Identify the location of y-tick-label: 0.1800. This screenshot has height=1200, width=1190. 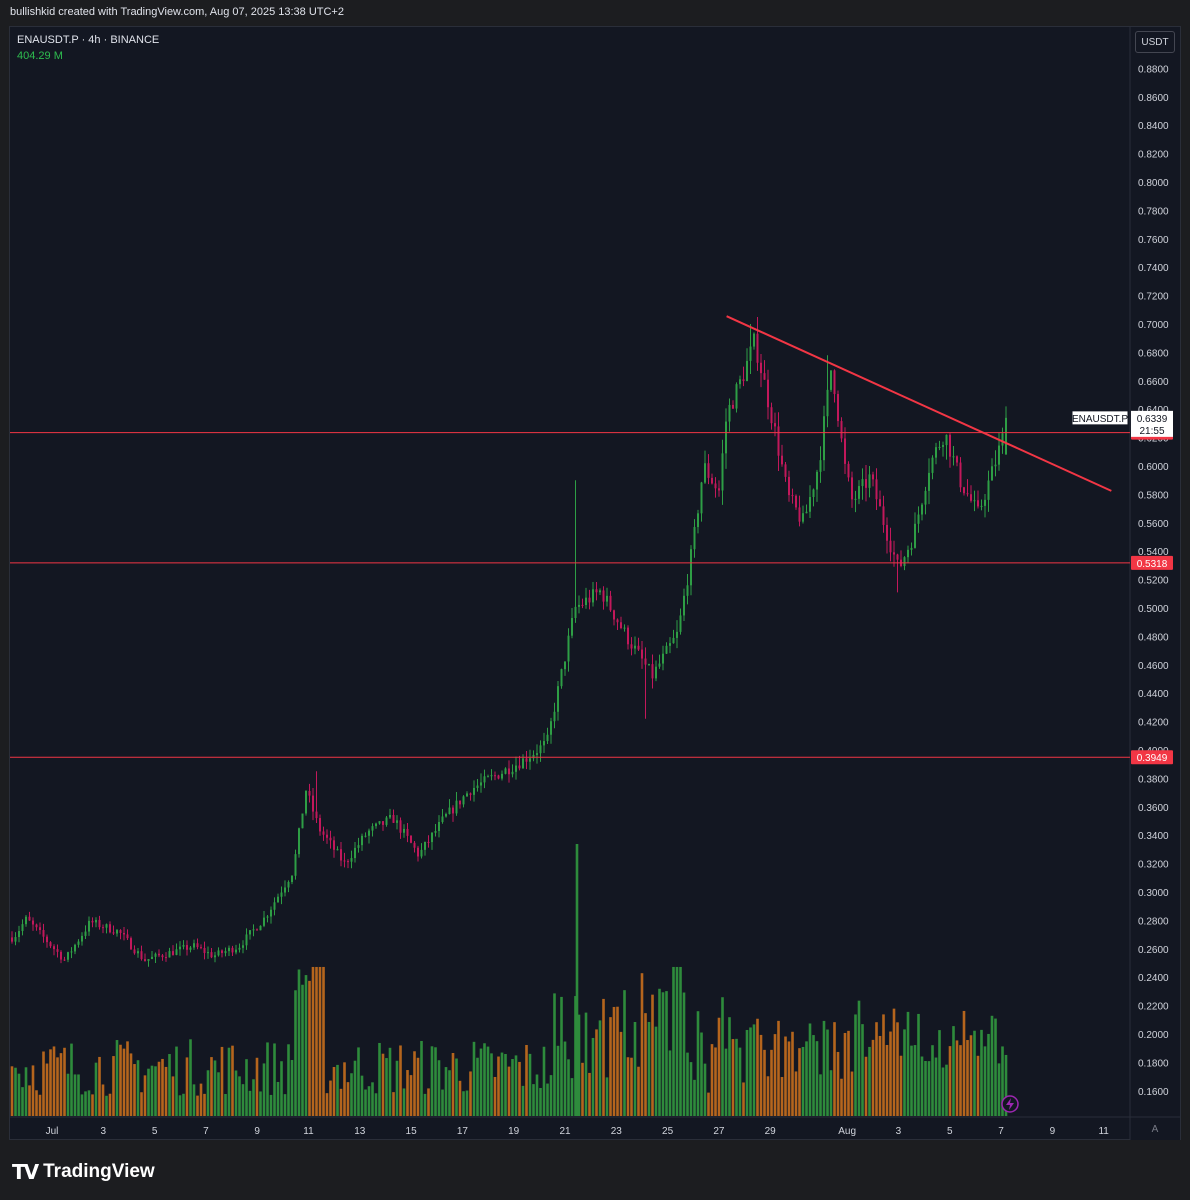
(1153, 1063).